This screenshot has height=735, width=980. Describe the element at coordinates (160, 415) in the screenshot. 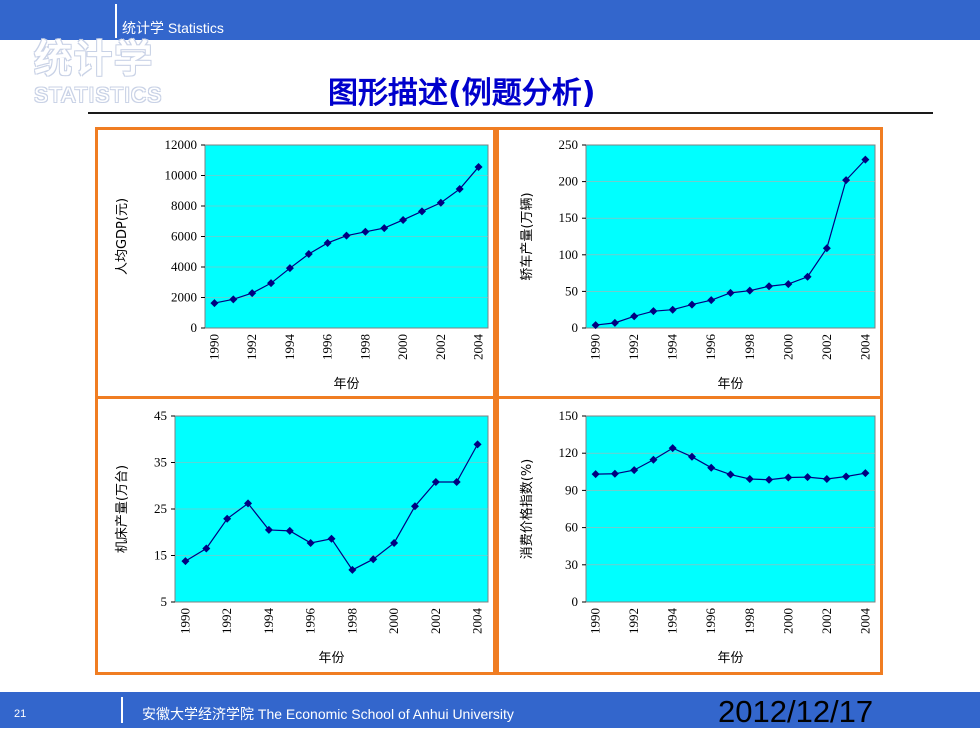

I see `y-tick-label: 45` at that location.